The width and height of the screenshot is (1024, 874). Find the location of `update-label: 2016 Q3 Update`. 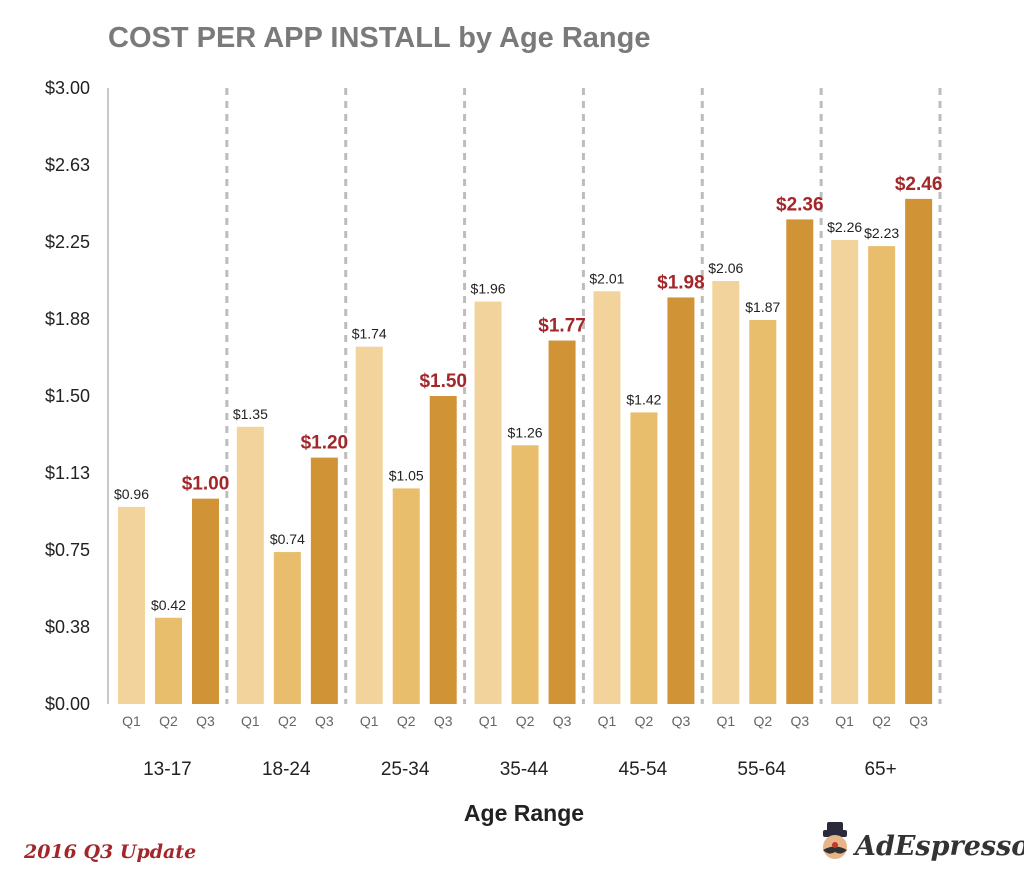

update-label: 2016 Q3 Update is located at coordinates (109, 852).